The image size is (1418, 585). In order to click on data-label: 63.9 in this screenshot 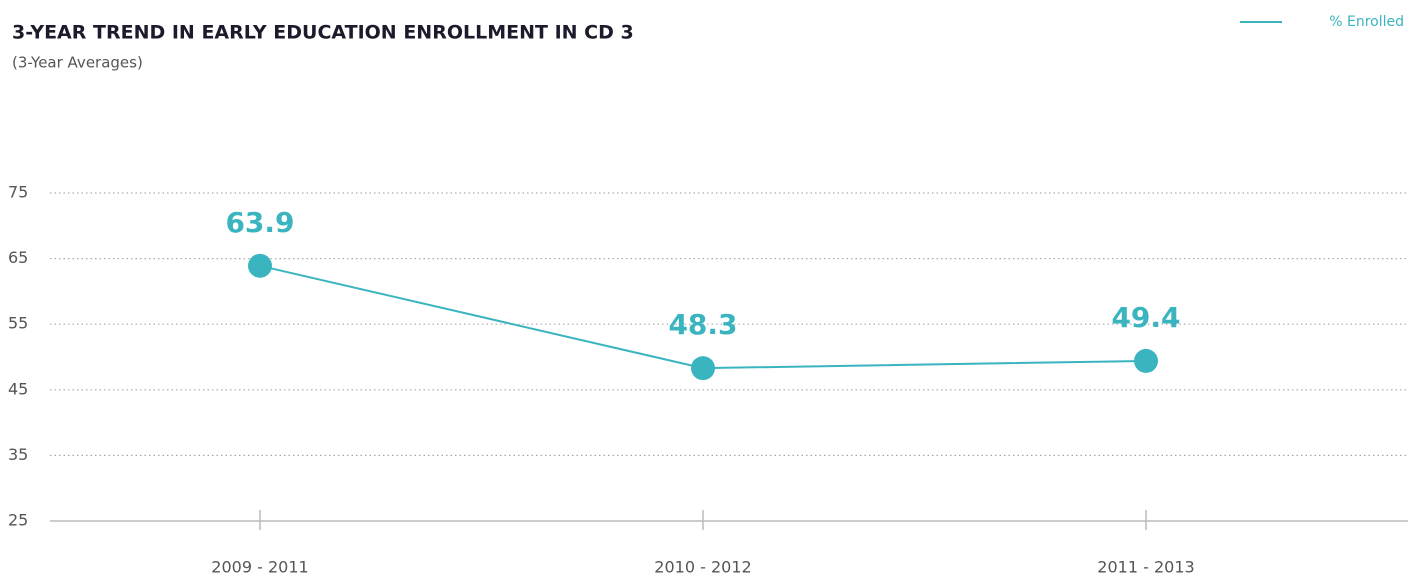, I will do `click(259, 222)`.